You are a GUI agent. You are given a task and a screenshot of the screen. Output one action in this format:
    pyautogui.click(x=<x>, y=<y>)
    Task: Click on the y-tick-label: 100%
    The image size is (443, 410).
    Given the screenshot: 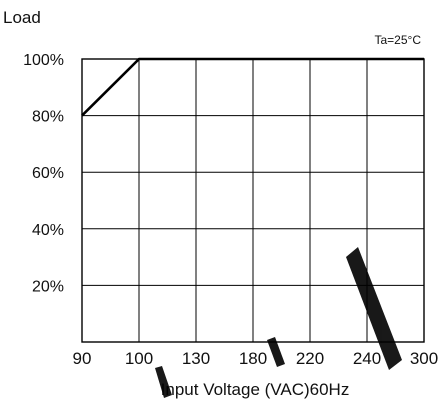 What is the action you would take?
    pyautogui.click(x=43, y=60)
    